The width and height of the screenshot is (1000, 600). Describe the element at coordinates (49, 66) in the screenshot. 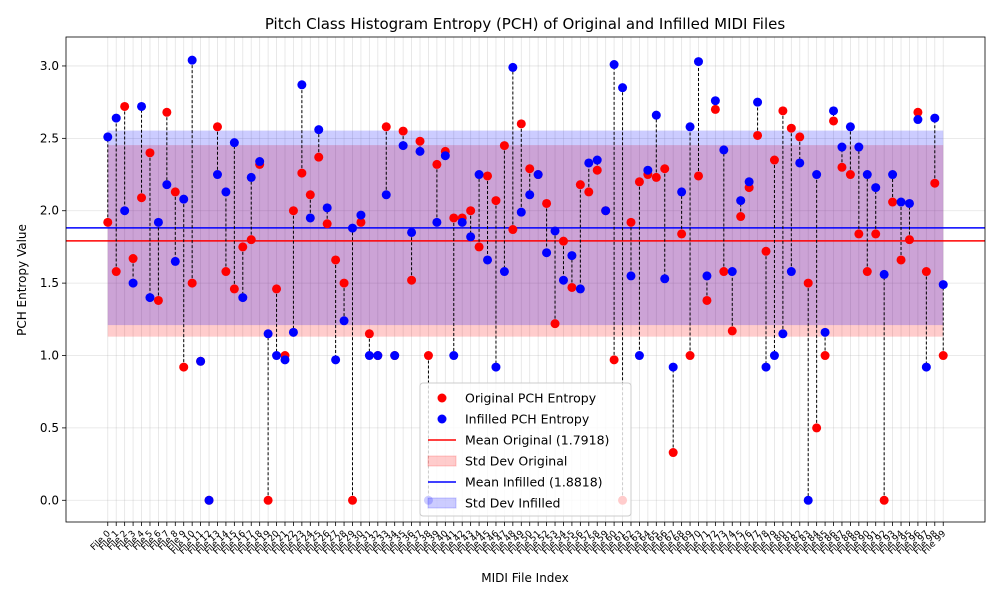

I see `y-tick-label: 3.0` at that location.